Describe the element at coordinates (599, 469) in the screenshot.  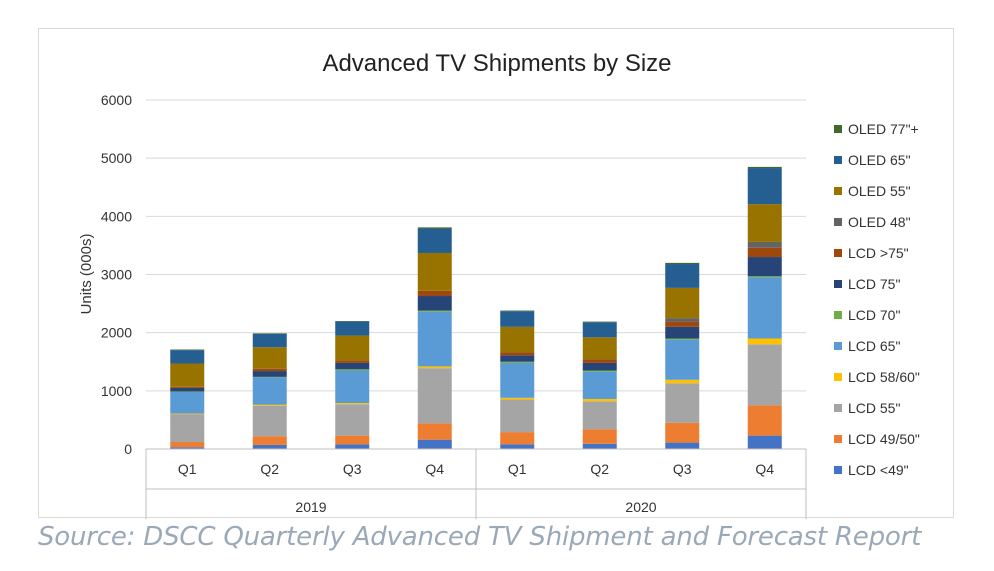
I see `x-tick-label: Q2` at that location.